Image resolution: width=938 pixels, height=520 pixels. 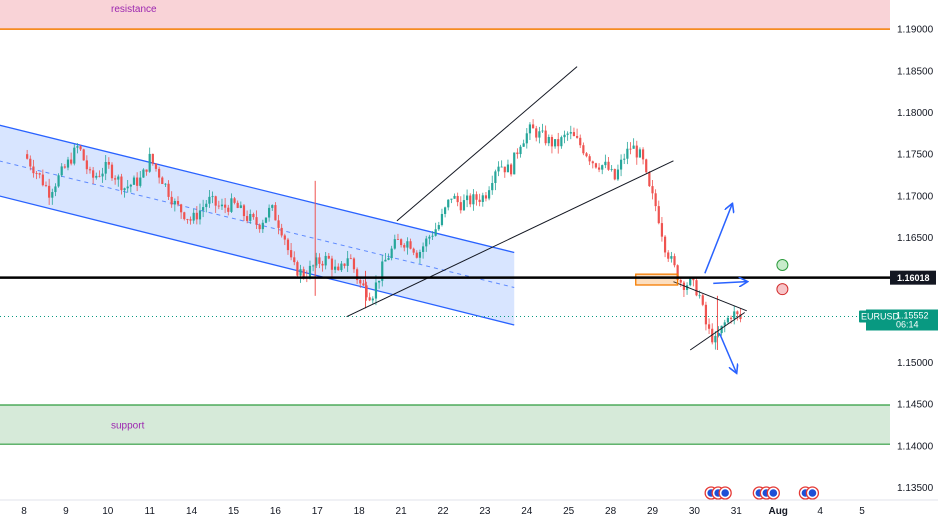 I want to click on channel-upper-line, so click(x=257, y=189).